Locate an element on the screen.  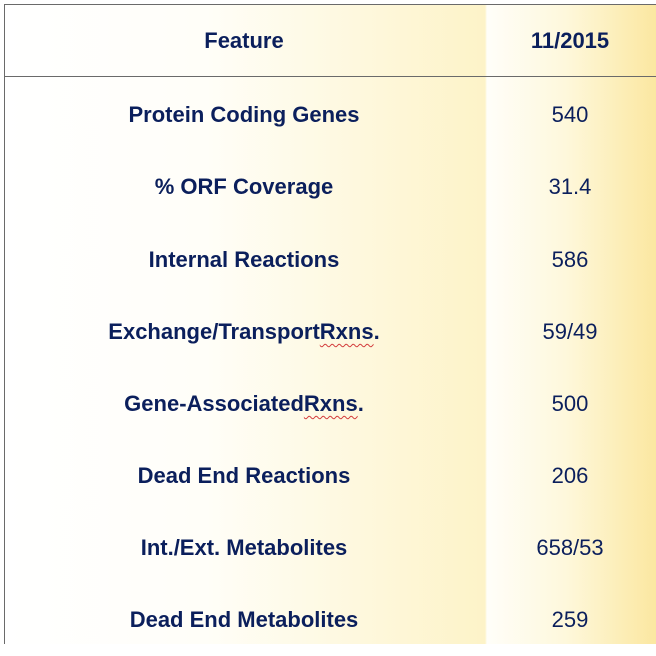
value-cell: 206 is located at coordinates (570, 475).